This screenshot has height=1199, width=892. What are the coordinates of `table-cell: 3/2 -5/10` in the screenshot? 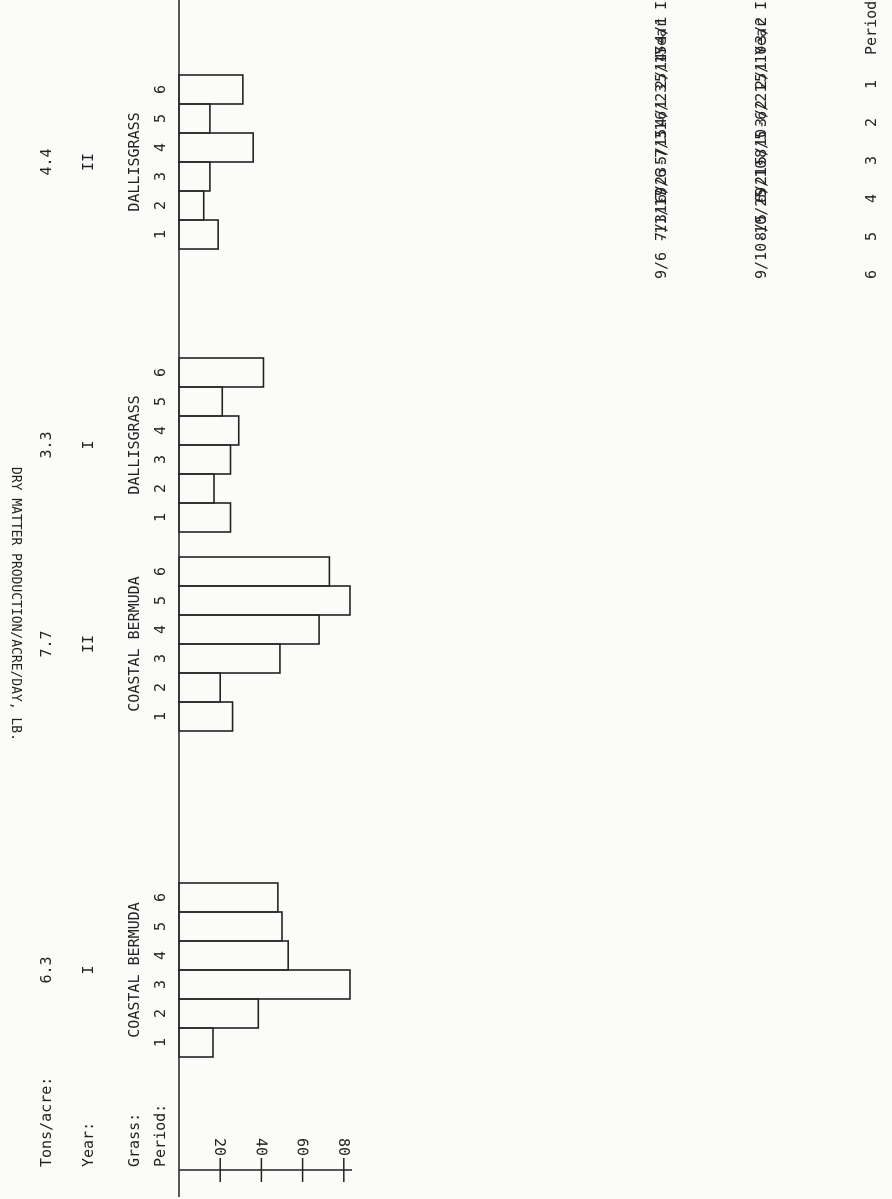 It's located at (761, 86).